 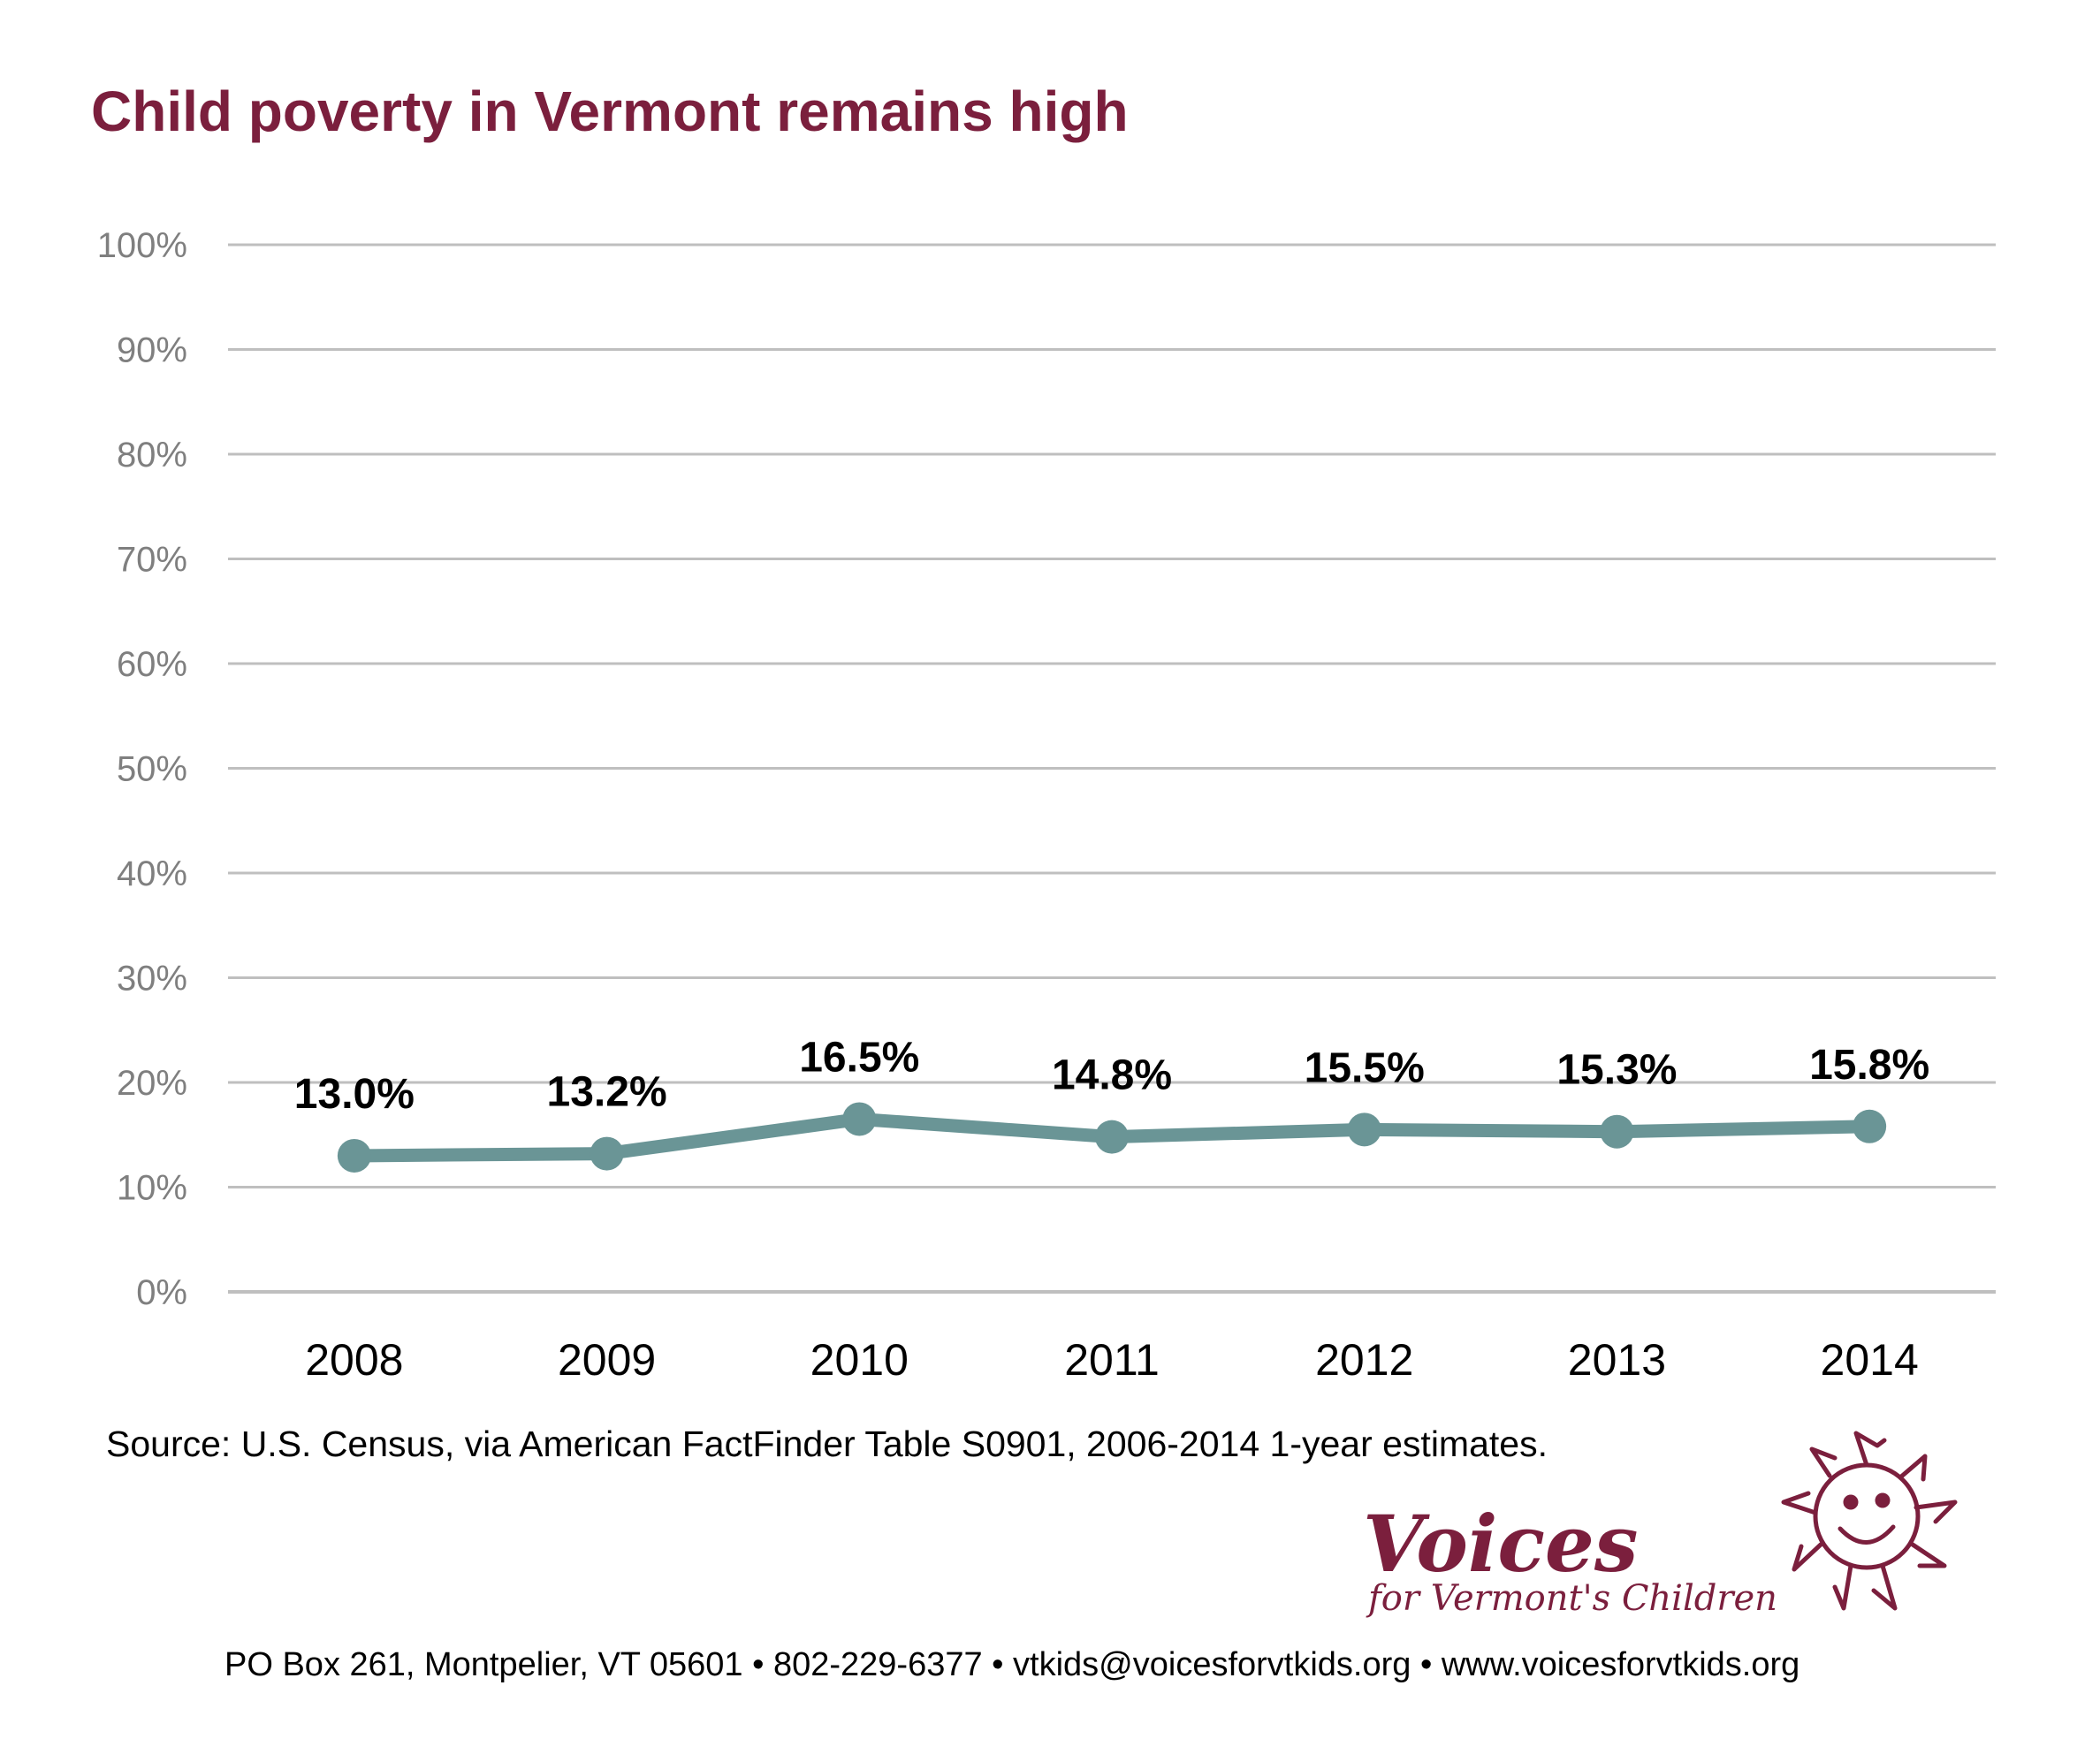 I want to click on data-label: 14.8%, so click(x=1112, y=1075).